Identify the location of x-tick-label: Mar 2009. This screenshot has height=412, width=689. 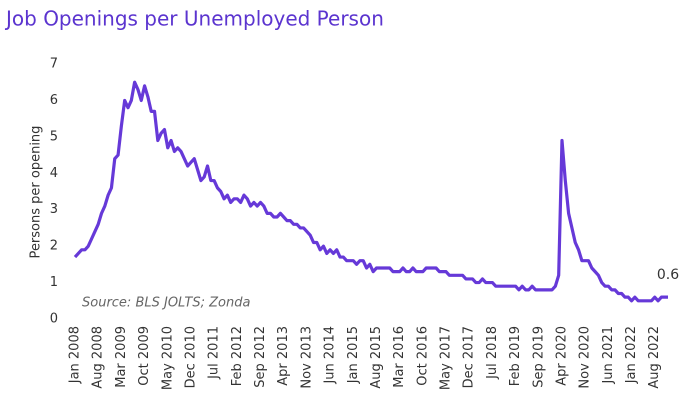
(121, 357).